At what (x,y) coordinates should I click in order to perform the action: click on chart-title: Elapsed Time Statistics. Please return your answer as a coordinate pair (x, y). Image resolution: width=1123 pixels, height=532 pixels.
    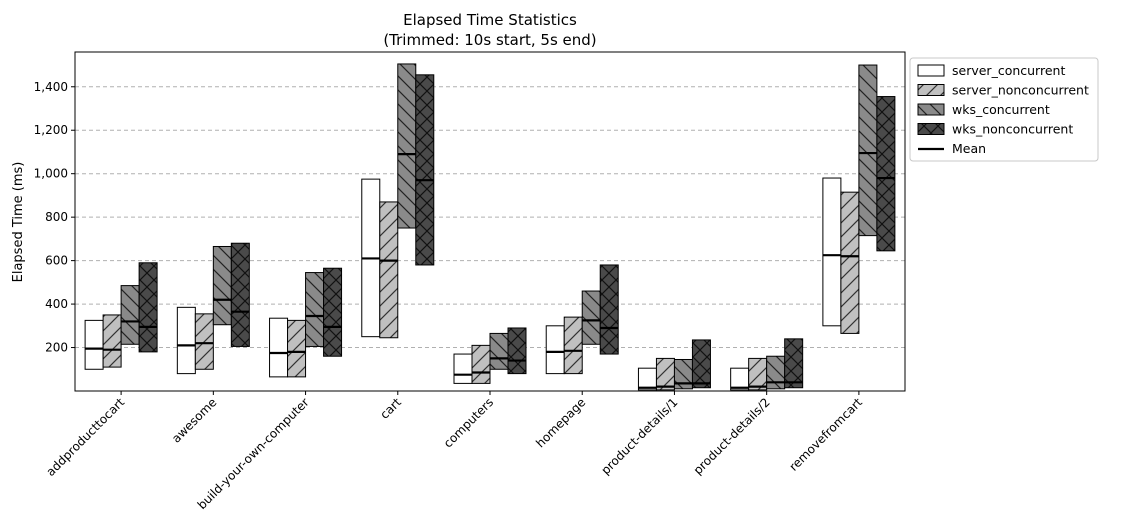
    Looking at the image, I should click on (490, 20).